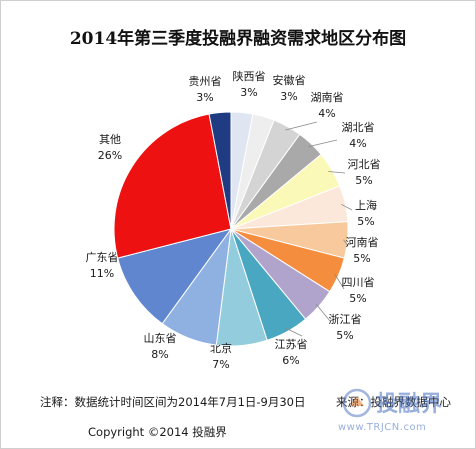 Image resolution: width=476 pixels, height=449 pixels. What do you see at coordinates (172, 186) in the screenshot?
I see `pie-slice-其他` at bounding box center [172, 186].